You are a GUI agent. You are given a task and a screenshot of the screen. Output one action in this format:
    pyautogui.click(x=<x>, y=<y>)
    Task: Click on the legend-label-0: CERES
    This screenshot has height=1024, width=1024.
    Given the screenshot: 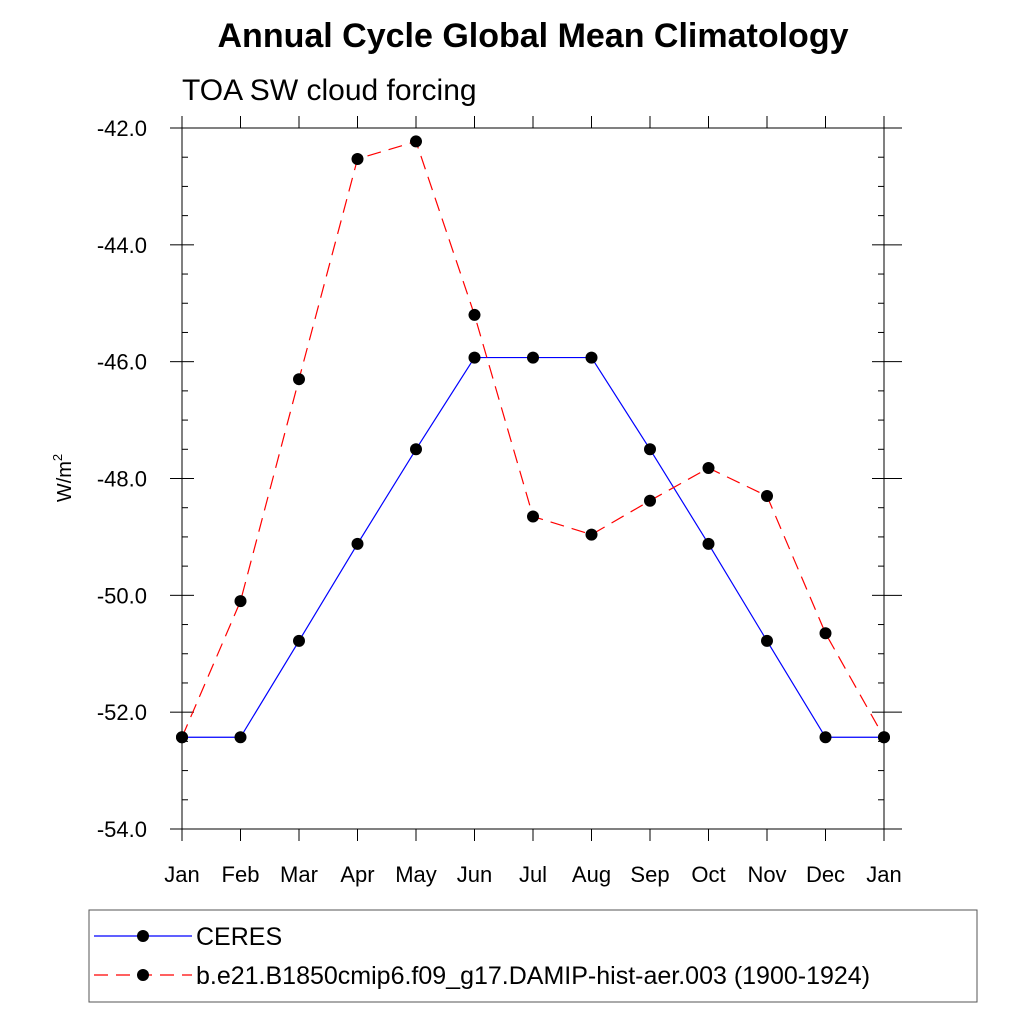 What is the action you would take?
    pyautogui.click(x=239, y=937)
    